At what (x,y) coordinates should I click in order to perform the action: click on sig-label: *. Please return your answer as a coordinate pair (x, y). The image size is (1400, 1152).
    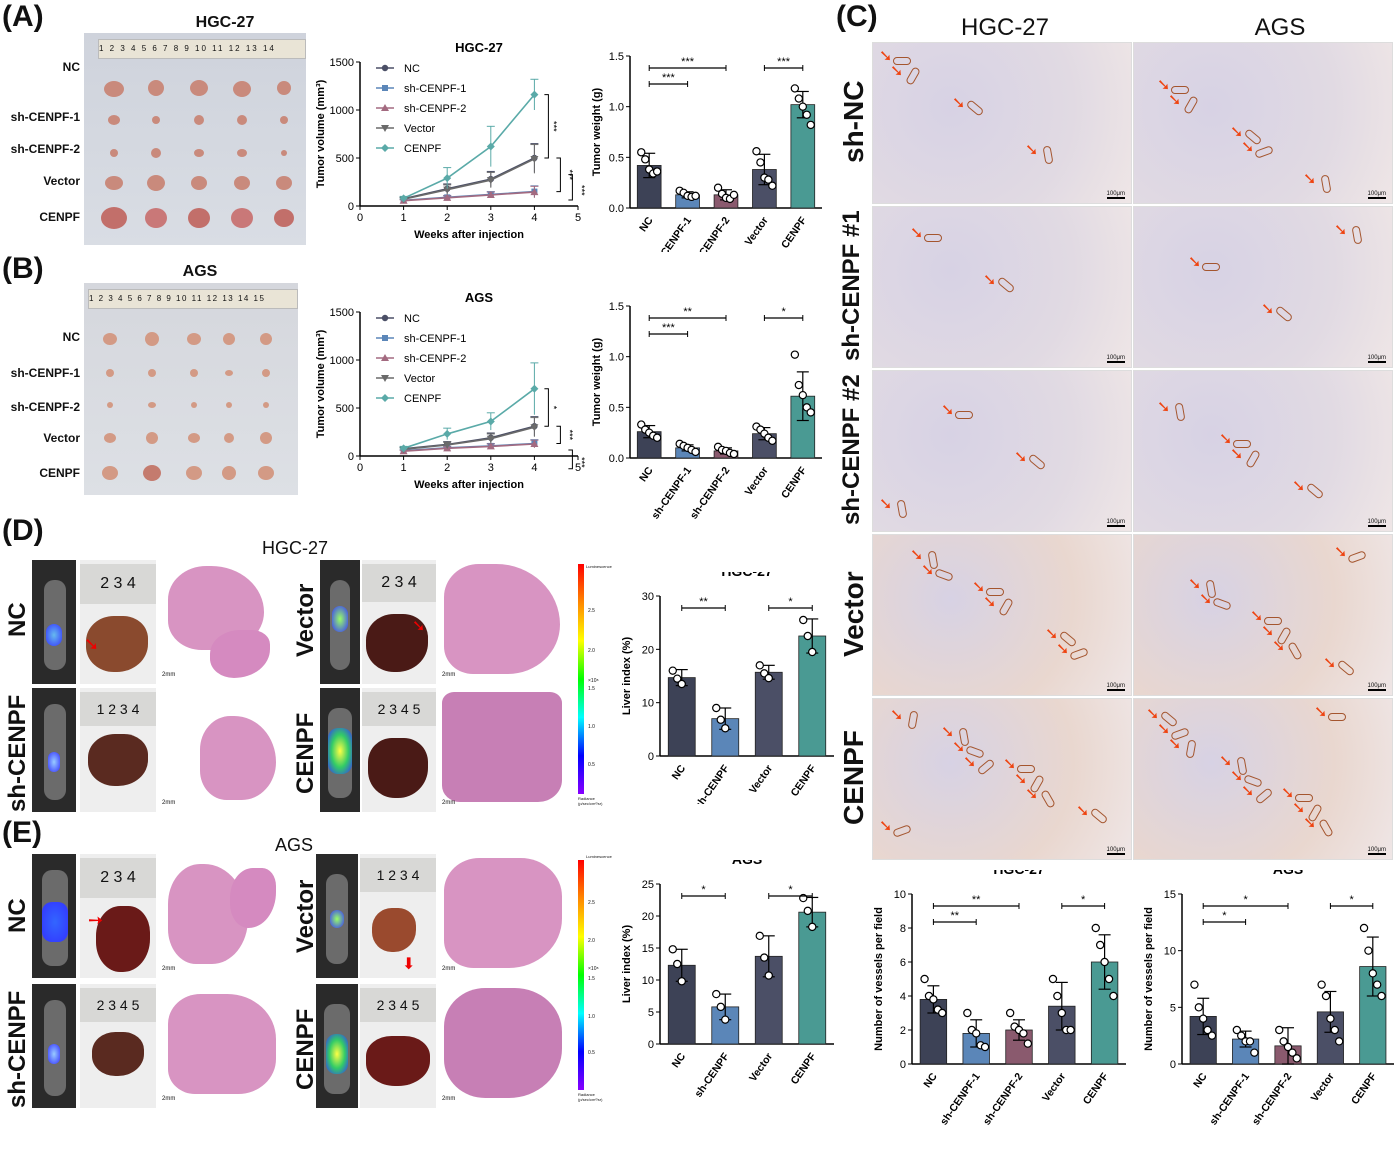
    Looking at the image, I should click on (1083, 900).